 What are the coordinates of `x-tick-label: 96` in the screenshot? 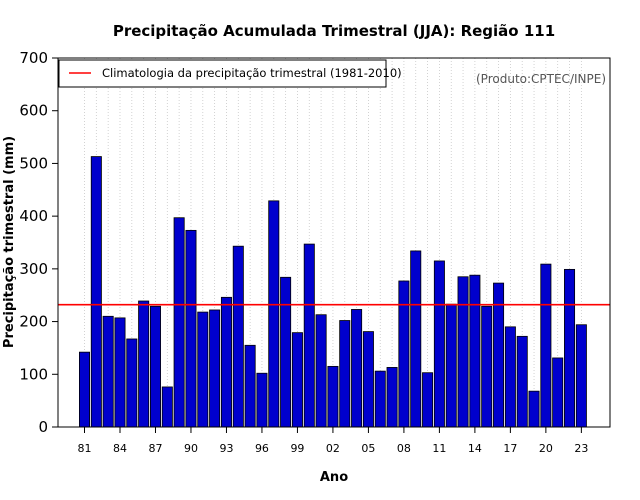 It's located at (262, 448).